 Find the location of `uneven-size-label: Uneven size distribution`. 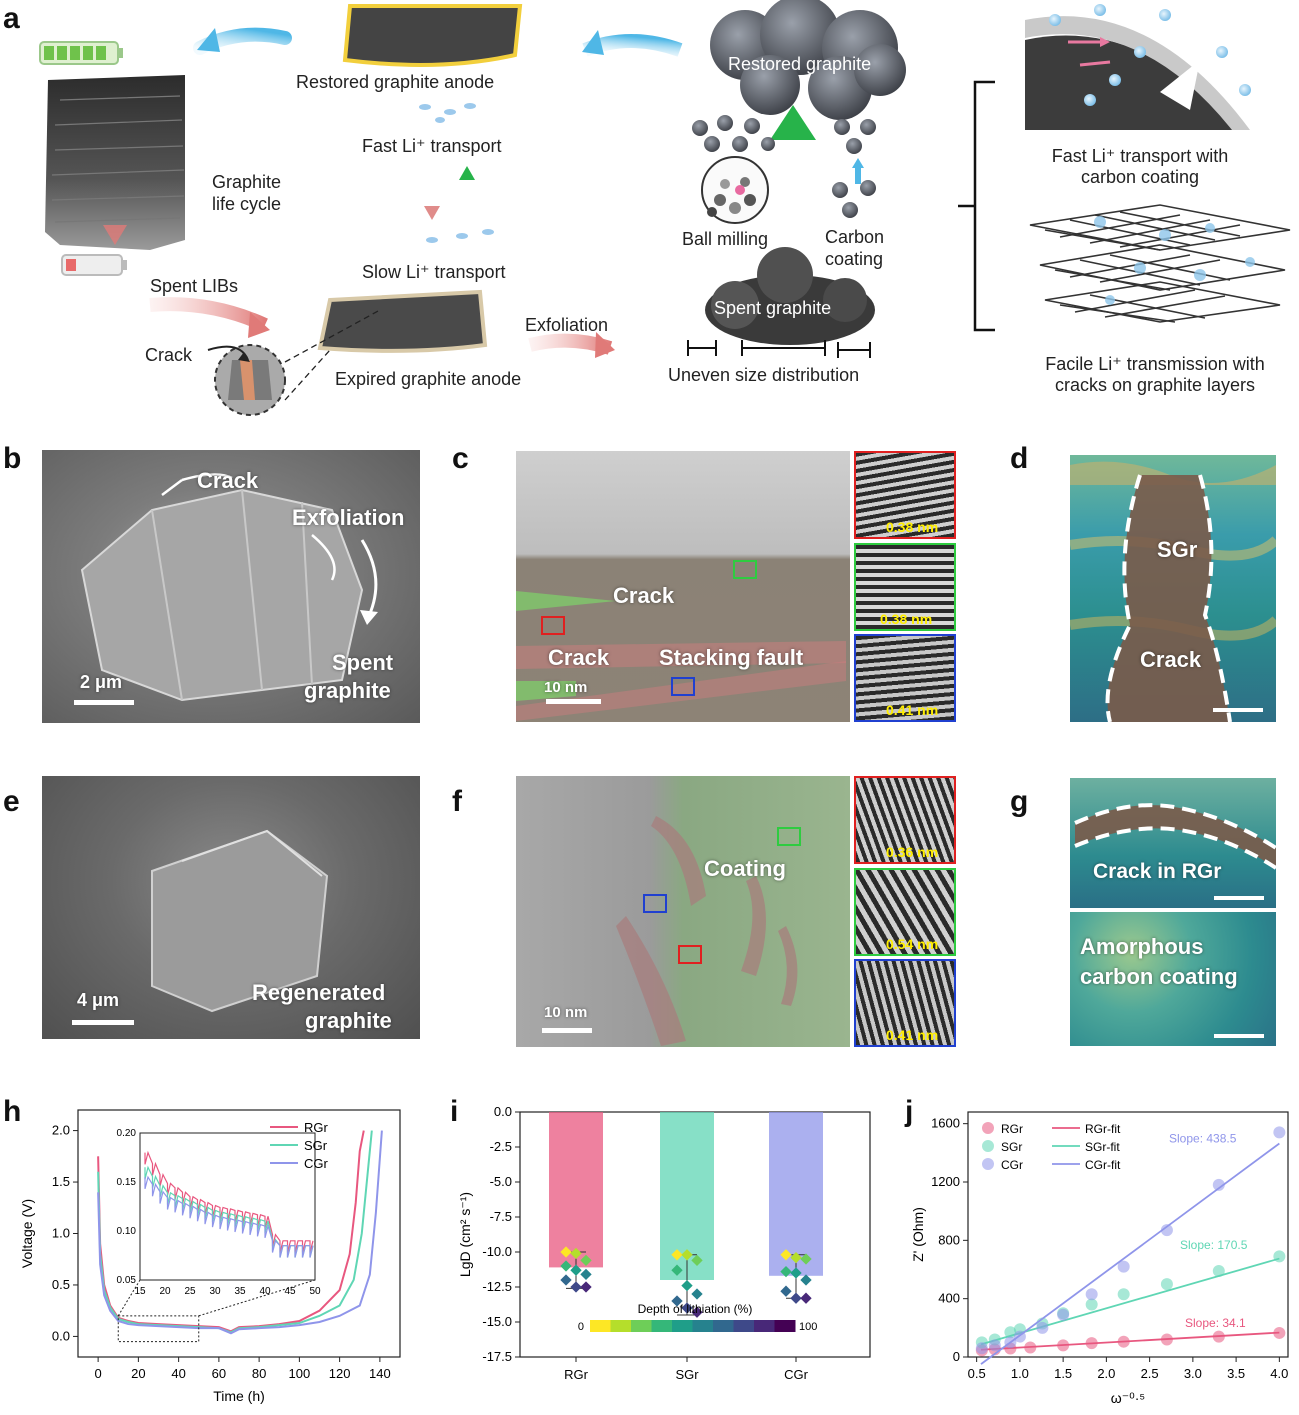

uneven-size-label: Uneven size distribution is located at coordinates (764, 375).